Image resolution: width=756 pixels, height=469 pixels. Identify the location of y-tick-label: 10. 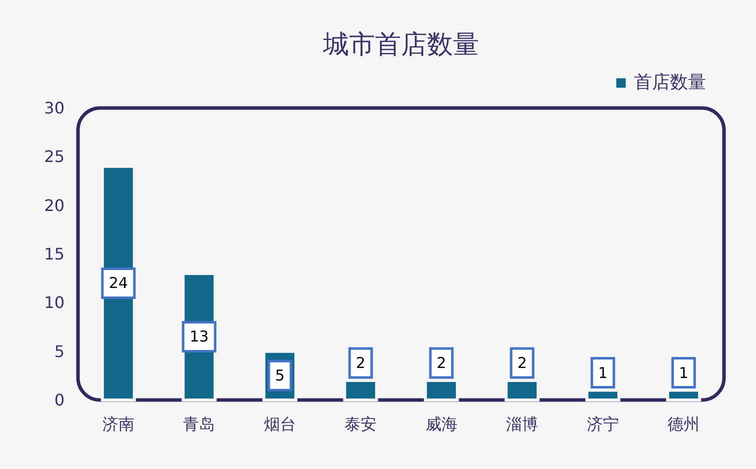
(54, 302).